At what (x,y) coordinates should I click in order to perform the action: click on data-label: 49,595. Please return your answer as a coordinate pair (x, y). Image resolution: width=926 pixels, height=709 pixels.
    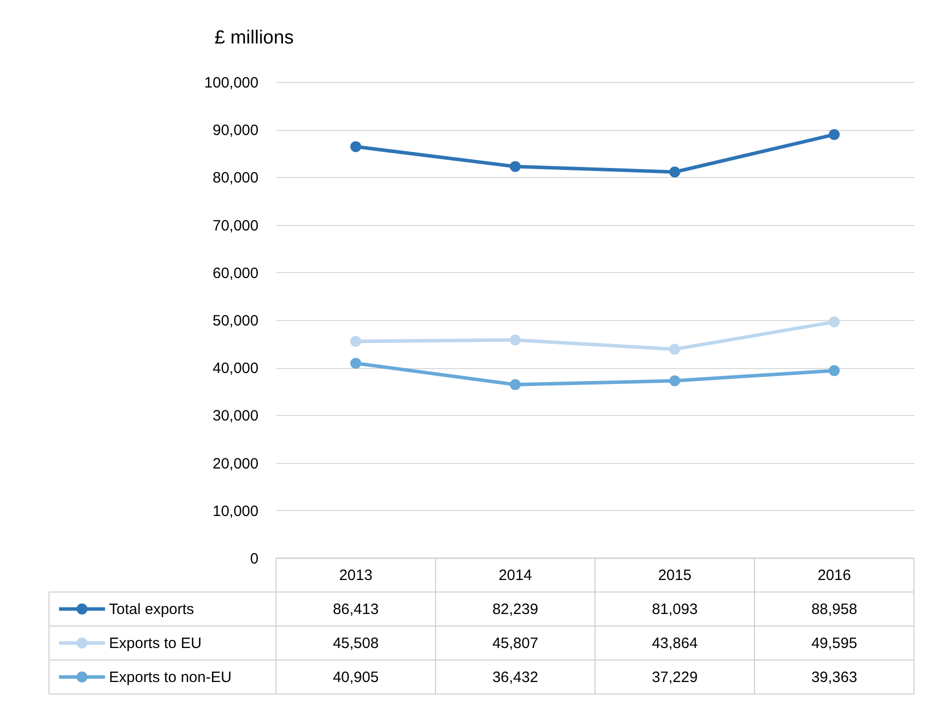
    Looking at the image, I should click on (834, 643).